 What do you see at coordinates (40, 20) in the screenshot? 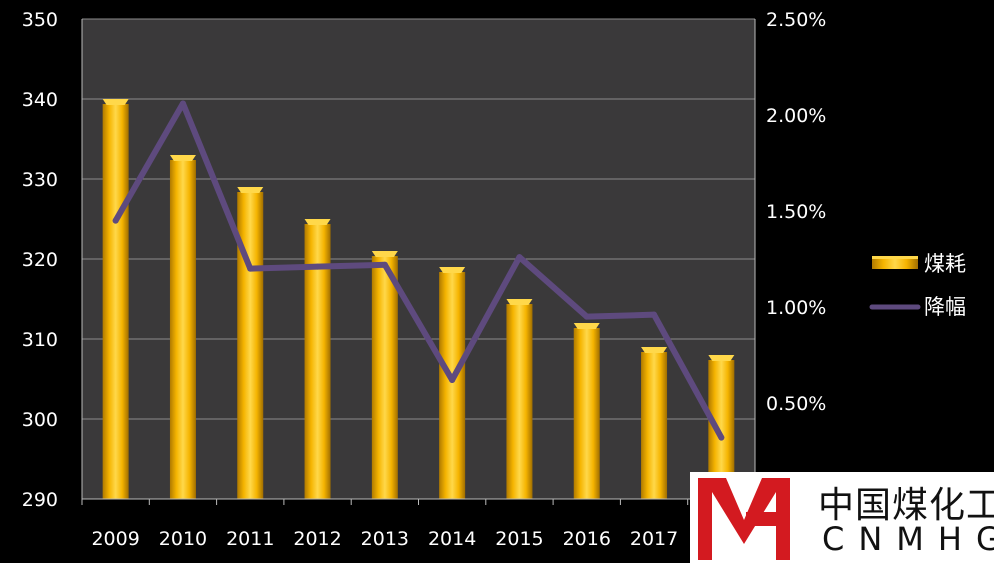
I see `y-left-tick-label: 350` at bounding box center [40, 20].